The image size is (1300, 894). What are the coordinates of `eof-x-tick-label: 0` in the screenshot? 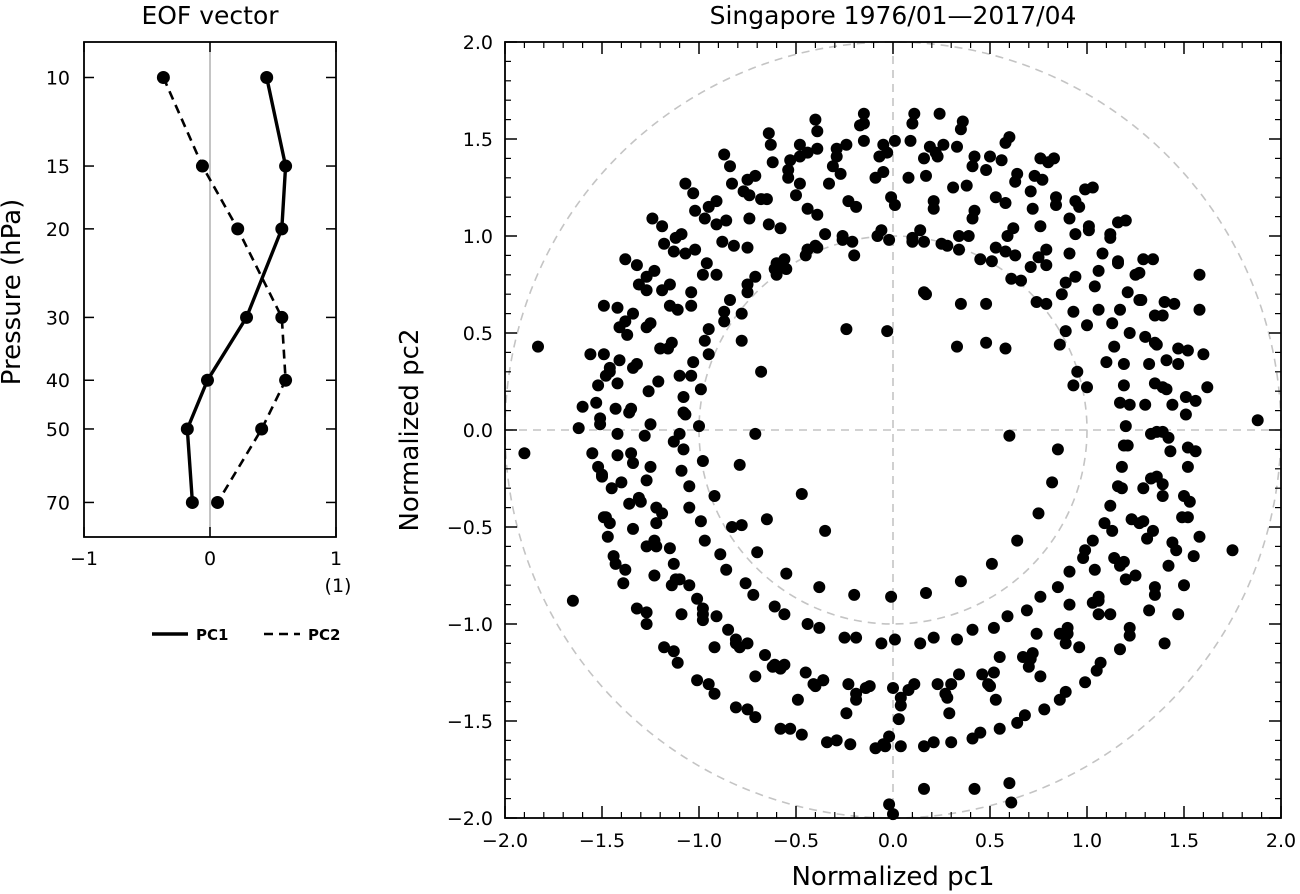 It's located at (210, 559).